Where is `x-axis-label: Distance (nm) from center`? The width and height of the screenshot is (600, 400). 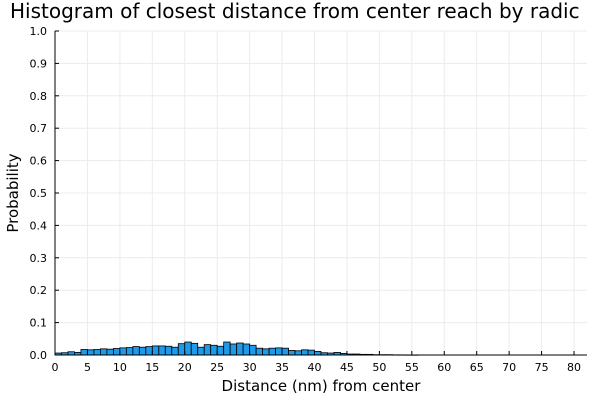
x-axis-label: Distance (nm) from center is located at coordinates (322, 386).